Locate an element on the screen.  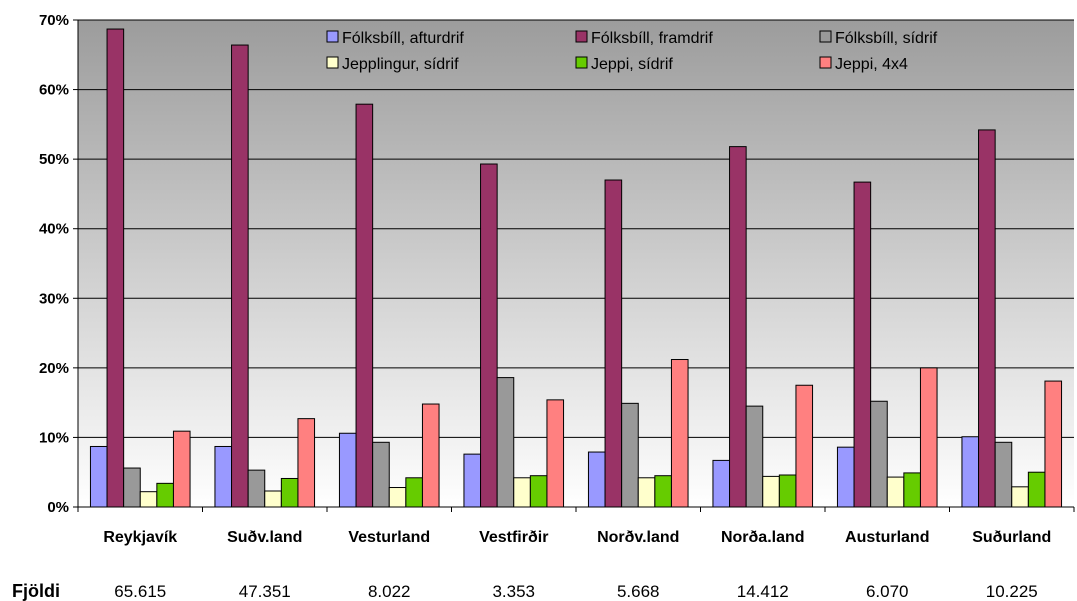
x-category-label: Reykjavík is located at coordinates (140, 537).